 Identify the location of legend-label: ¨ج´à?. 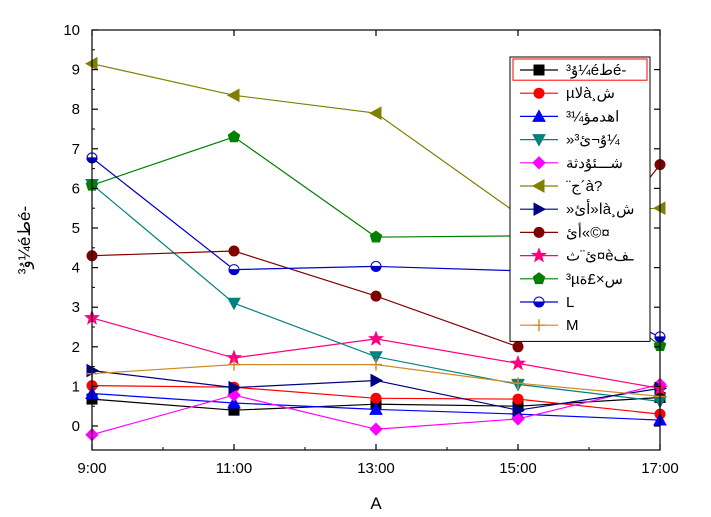
(584, 186).